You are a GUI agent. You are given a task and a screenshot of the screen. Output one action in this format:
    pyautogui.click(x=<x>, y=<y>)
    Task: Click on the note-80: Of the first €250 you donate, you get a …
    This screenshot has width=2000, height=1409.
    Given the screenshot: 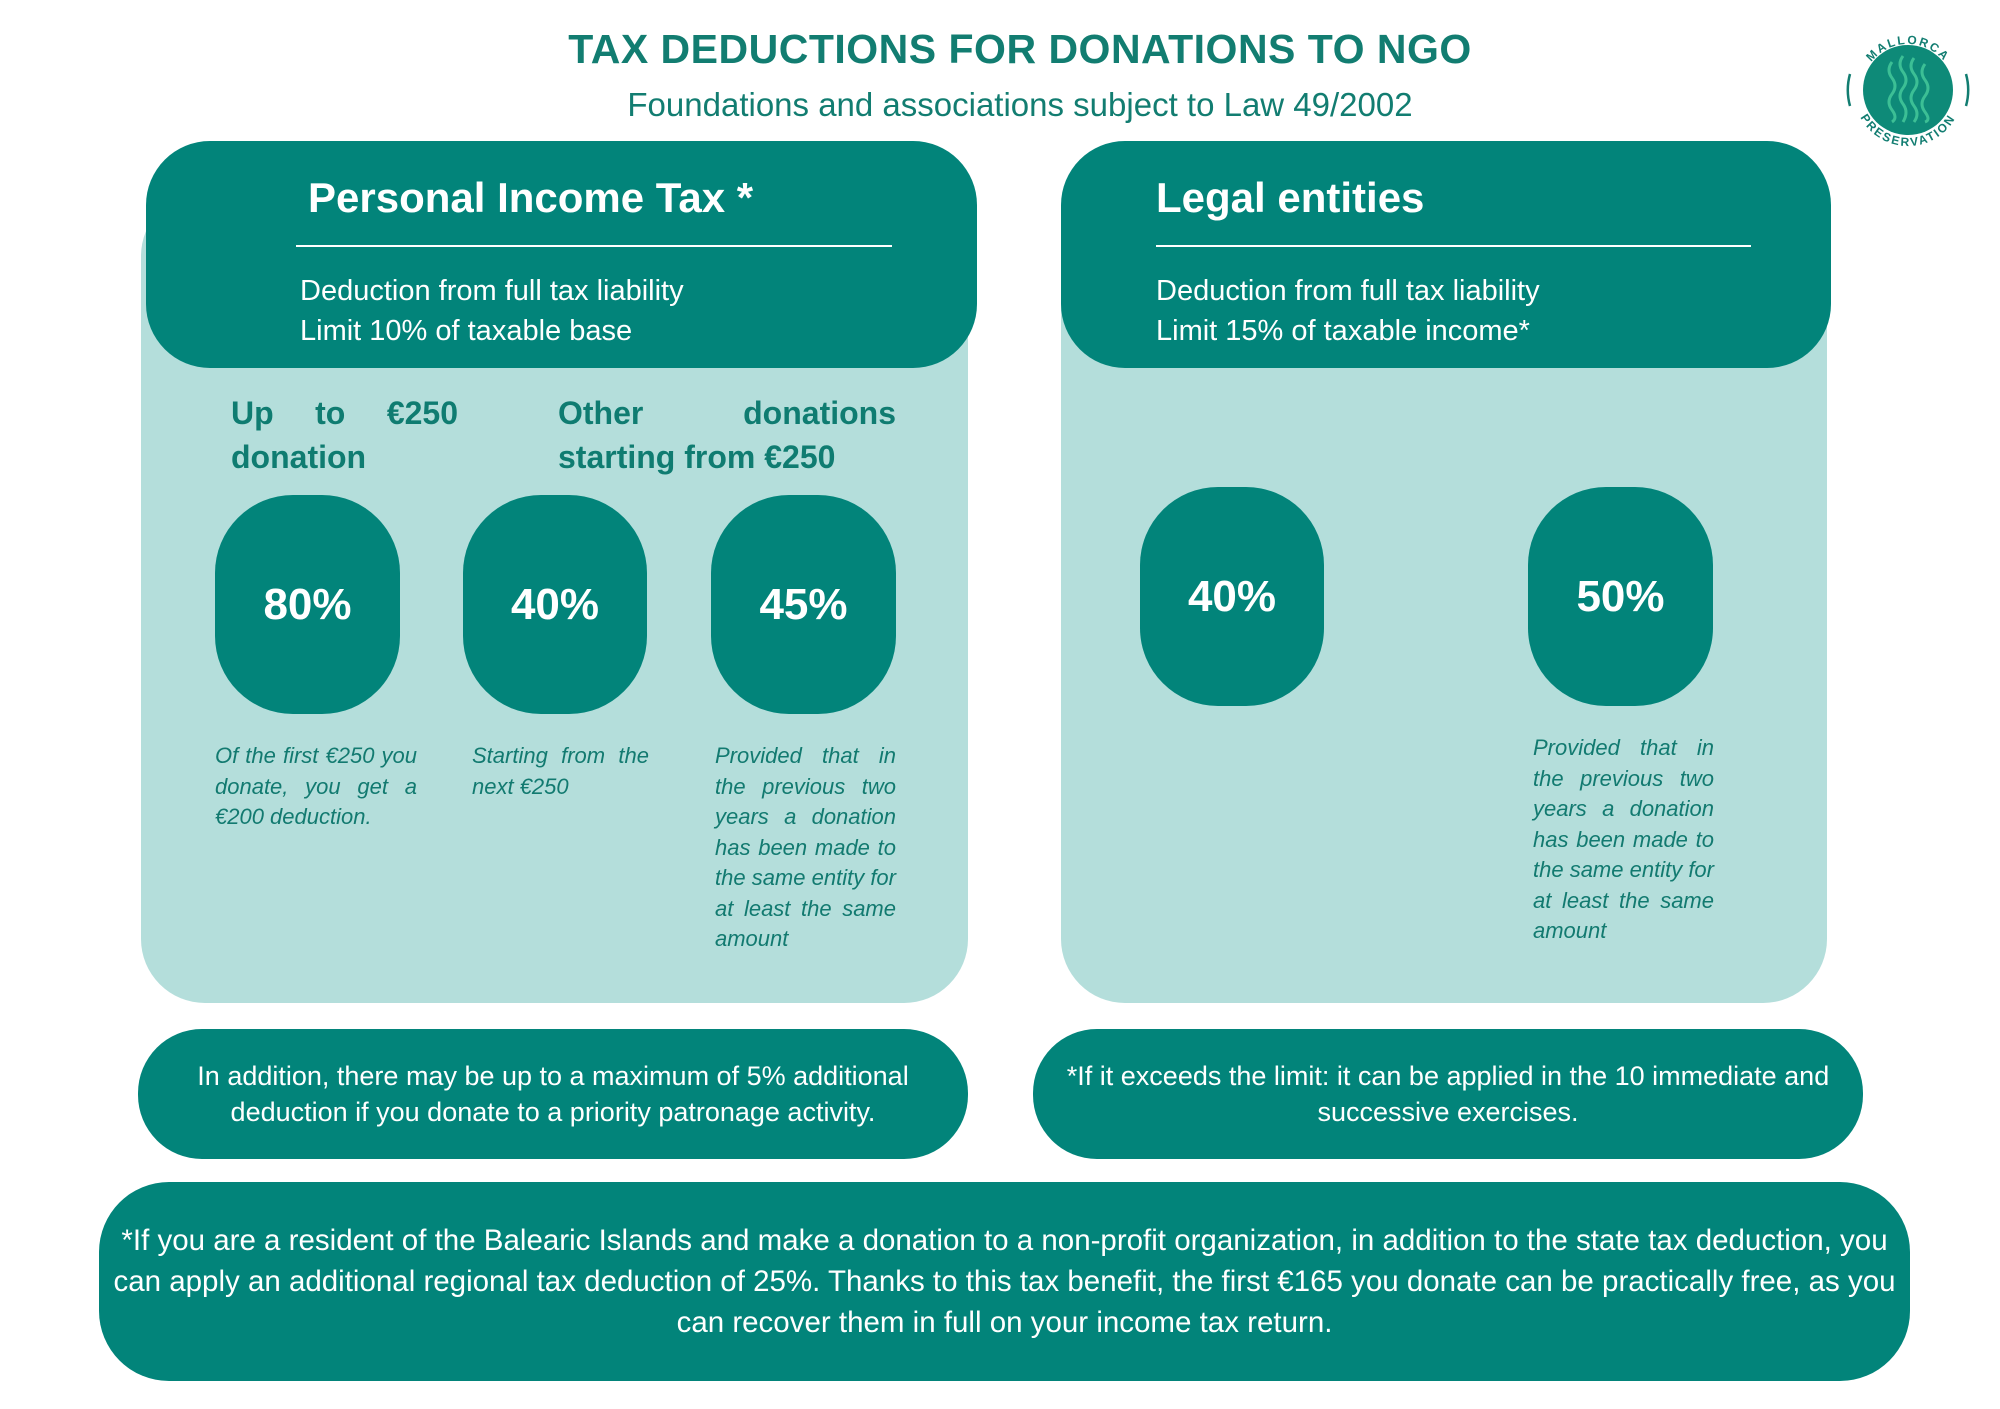 What is the action you would take?
    pyautogui.click(x=316, y=786)
    